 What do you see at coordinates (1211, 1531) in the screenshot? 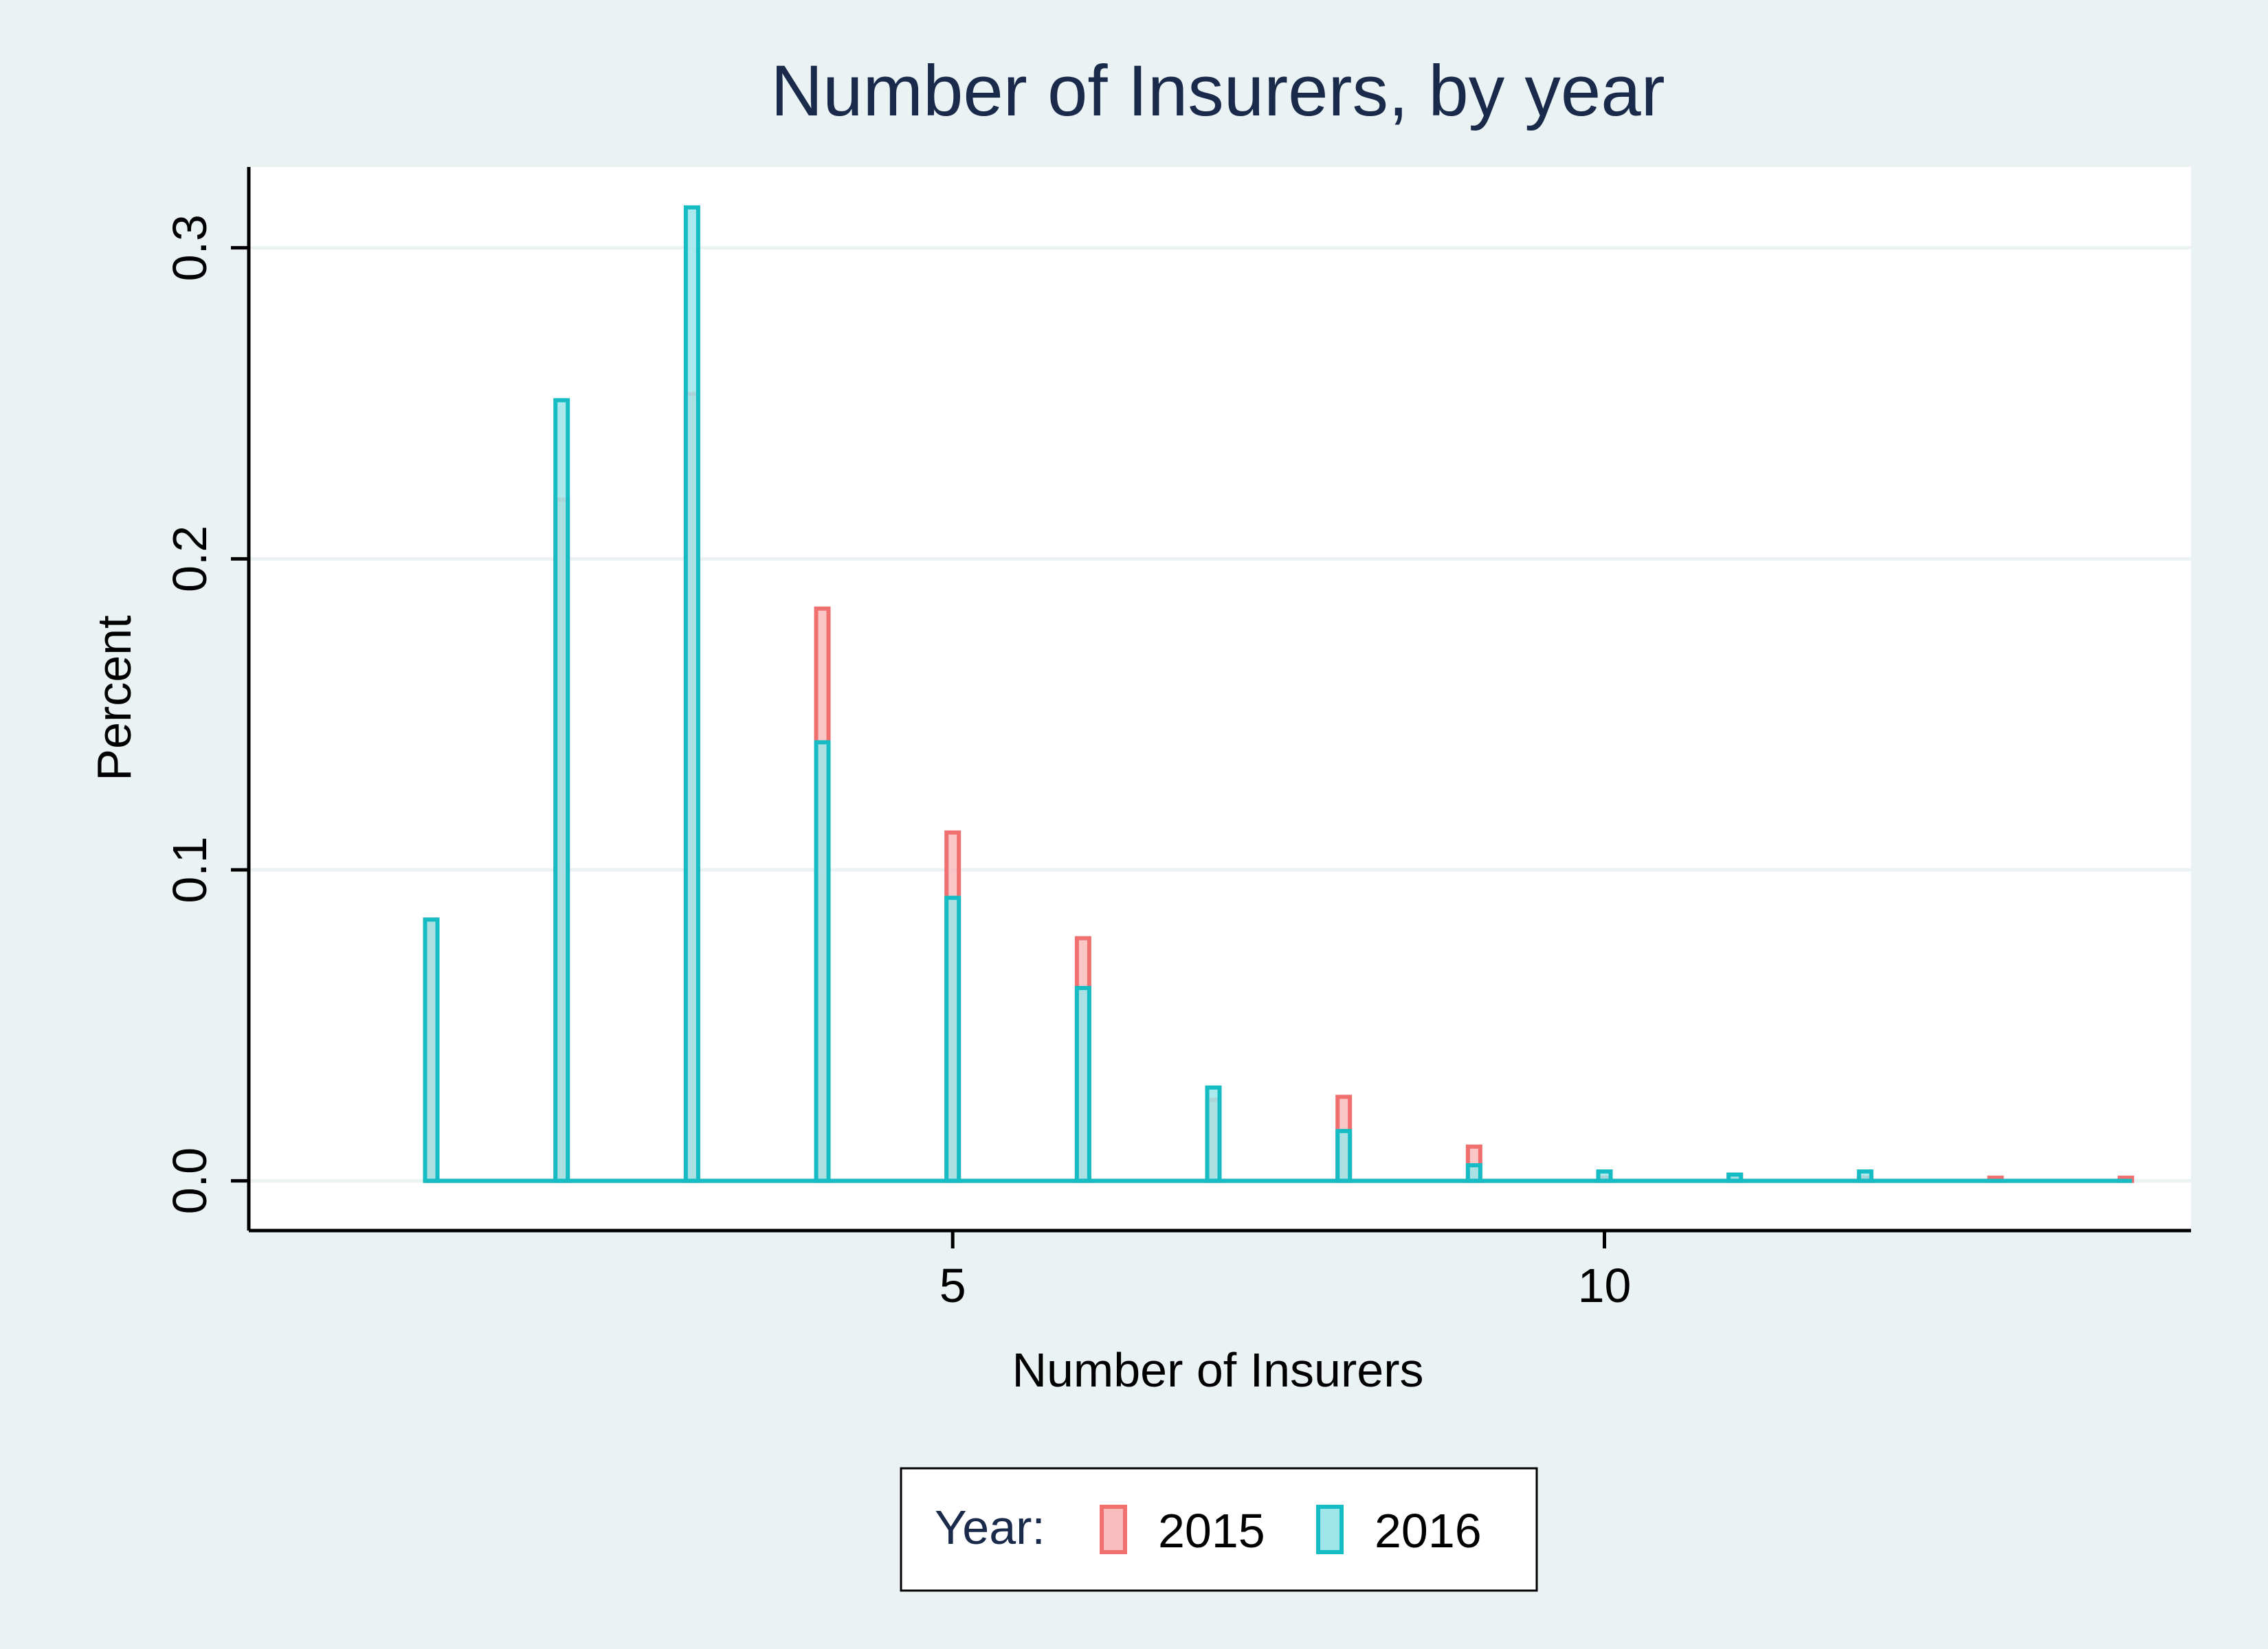
I see `legend-label-2015: 2015` at bounding box center [1211, 1531].